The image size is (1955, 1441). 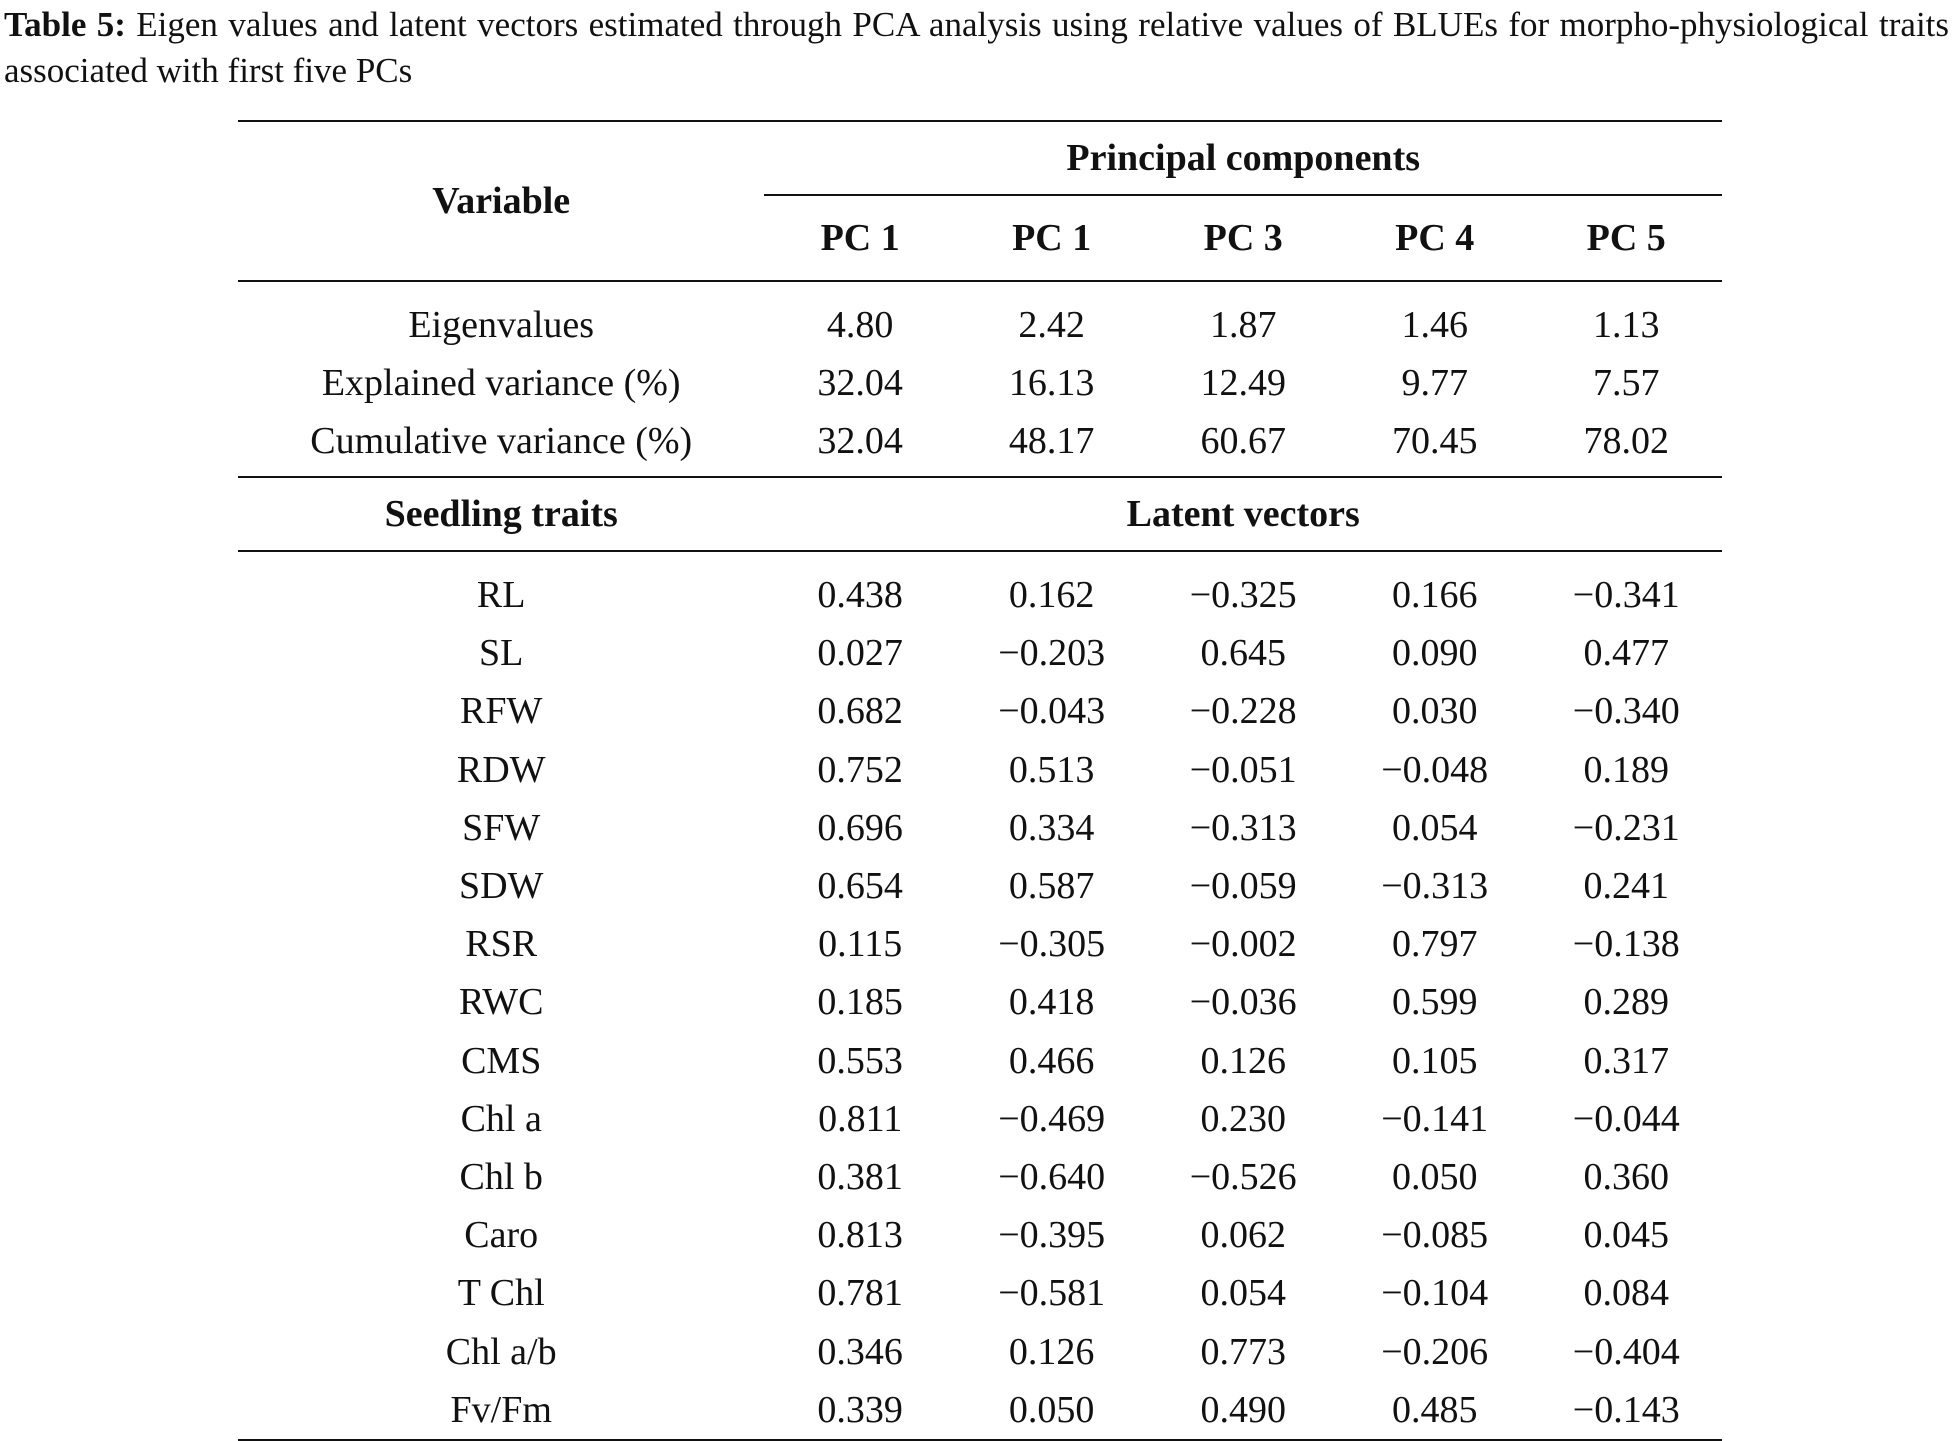 I want to click on stat-value: 70.45, so click(x=1434, y=445).